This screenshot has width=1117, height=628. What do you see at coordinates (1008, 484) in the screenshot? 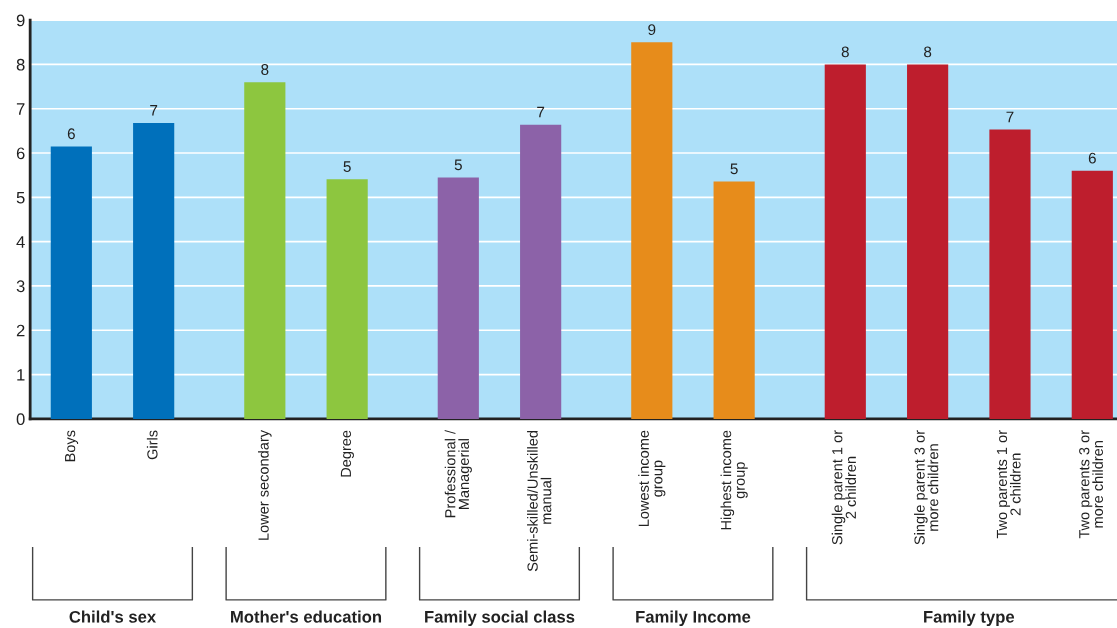
I see `x-tick-label: Two parents 1 or 2 children` at bounding box center [1008, 484].